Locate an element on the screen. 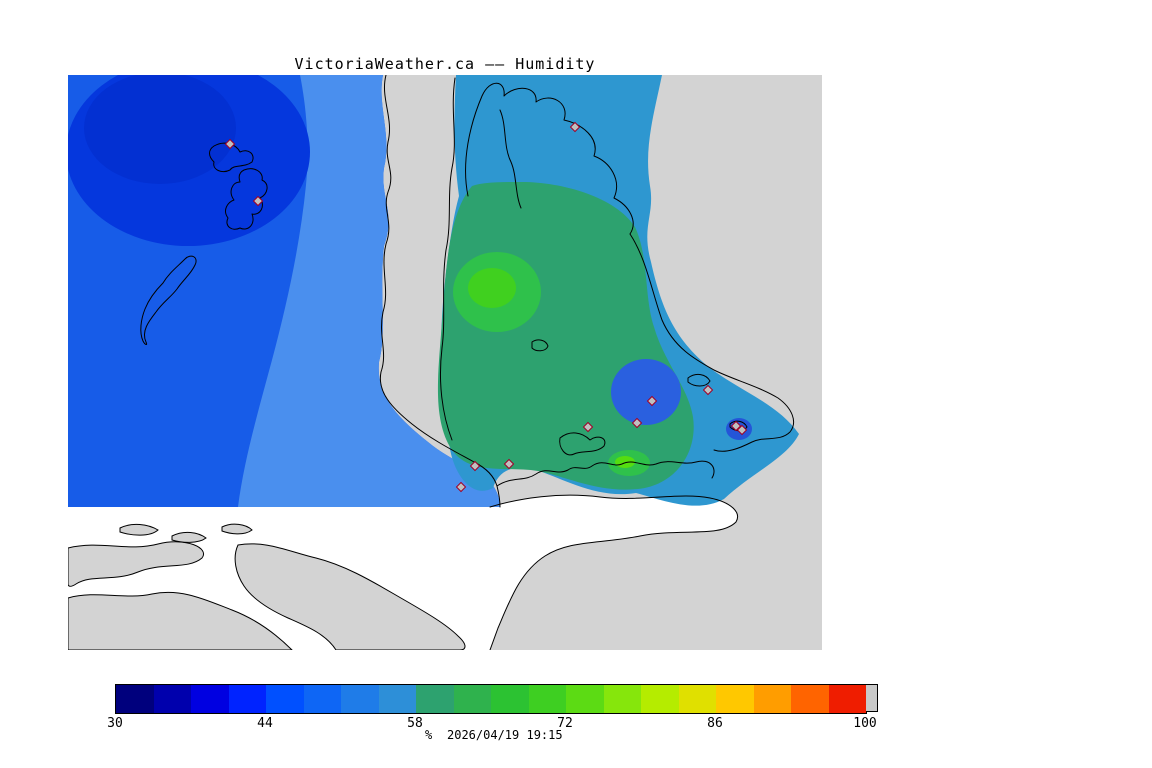  coastline-northeast is located at coordinates (711, 342).